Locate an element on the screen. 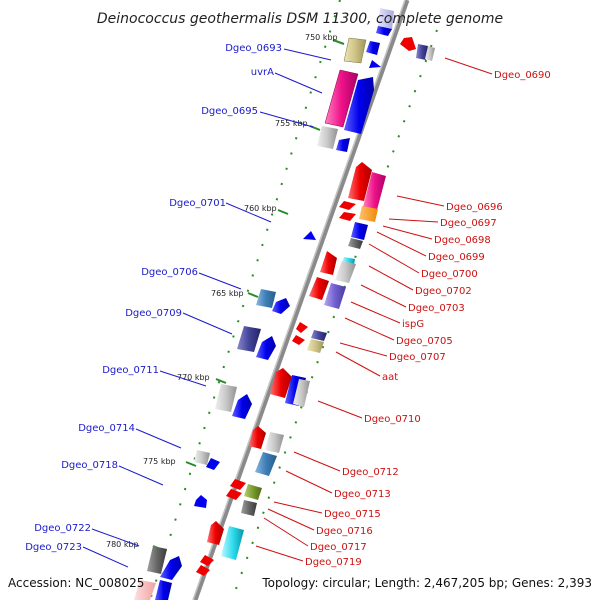 Image resolution: width=600 pixels, height=600 pixels. gene-lavender-top is located at coordinates (386, 19).